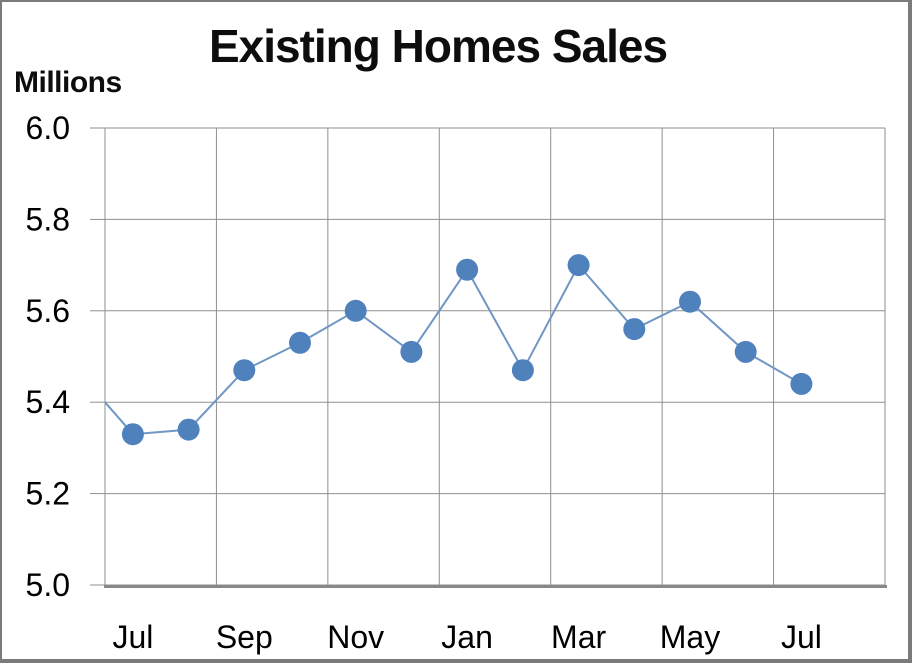  What do you see at coordinates (244, 637) in the screenshot?
I see `x-axis-tick-label: Sep` at bounding box center [244, 637].